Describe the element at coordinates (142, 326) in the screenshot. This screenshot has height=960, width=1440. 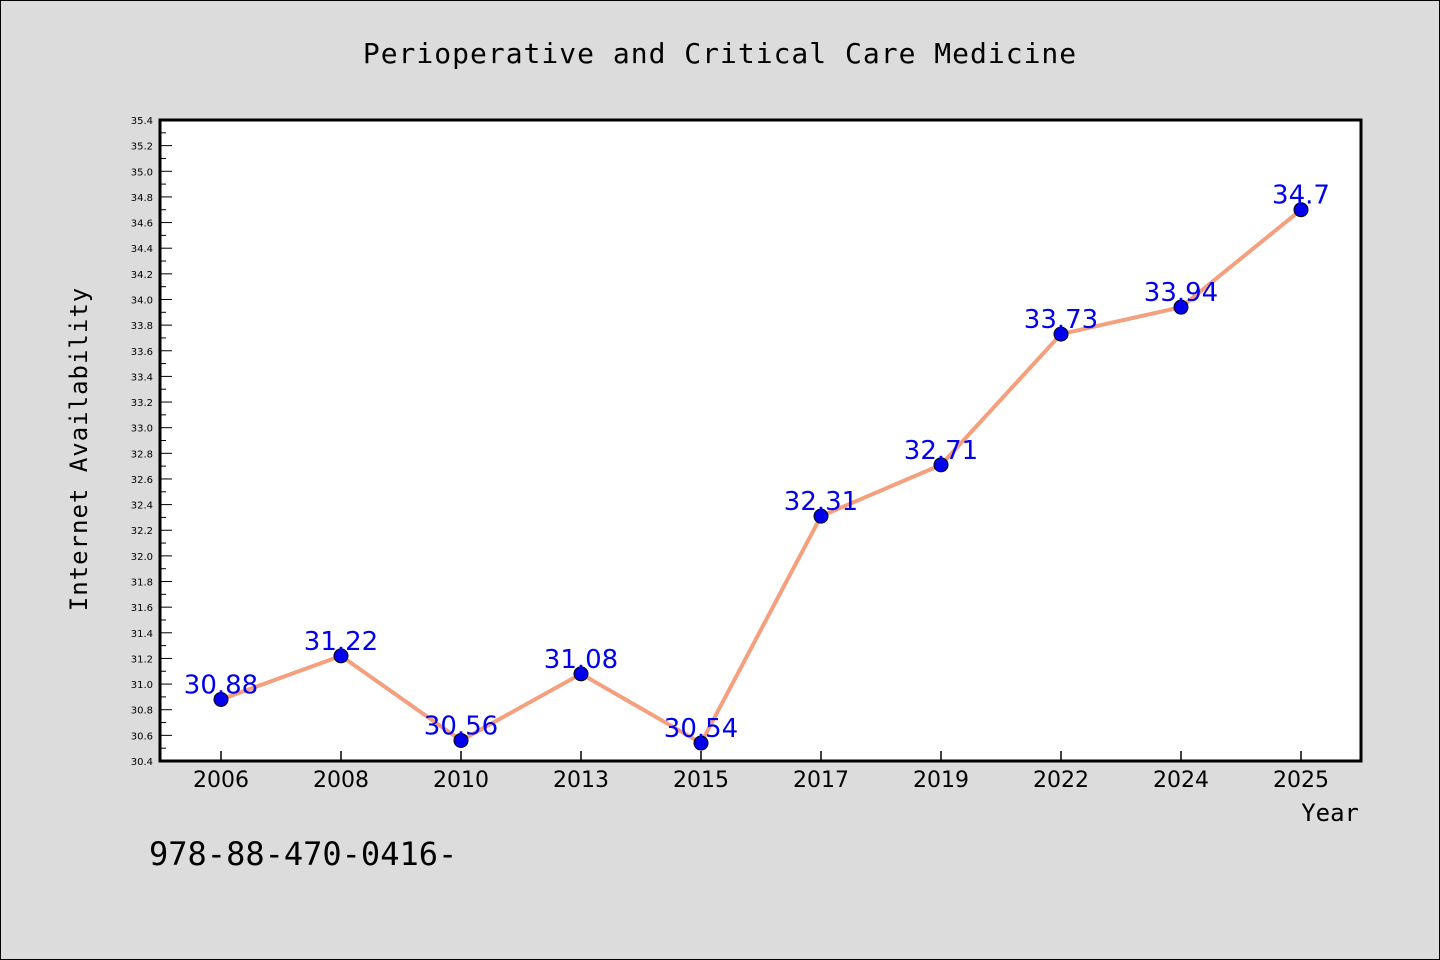
I see `y-tick-label: 33.8` at that location.